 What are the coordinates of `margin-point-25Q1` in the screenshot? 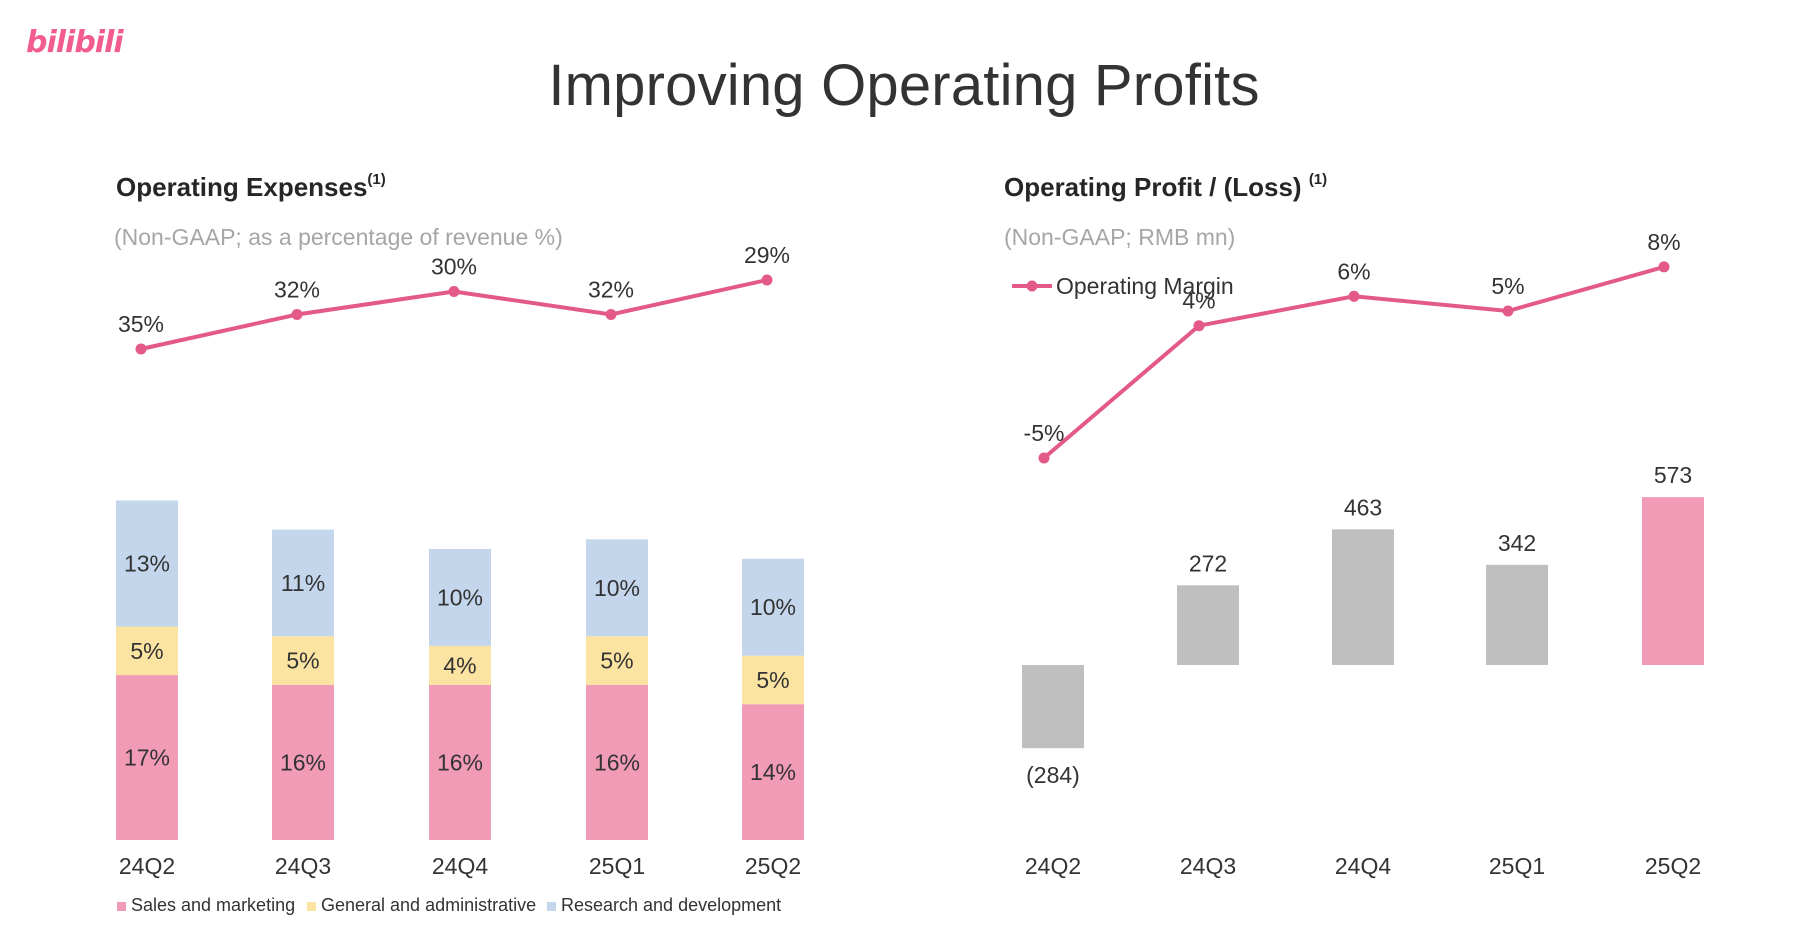 It's located at (1508, 311).